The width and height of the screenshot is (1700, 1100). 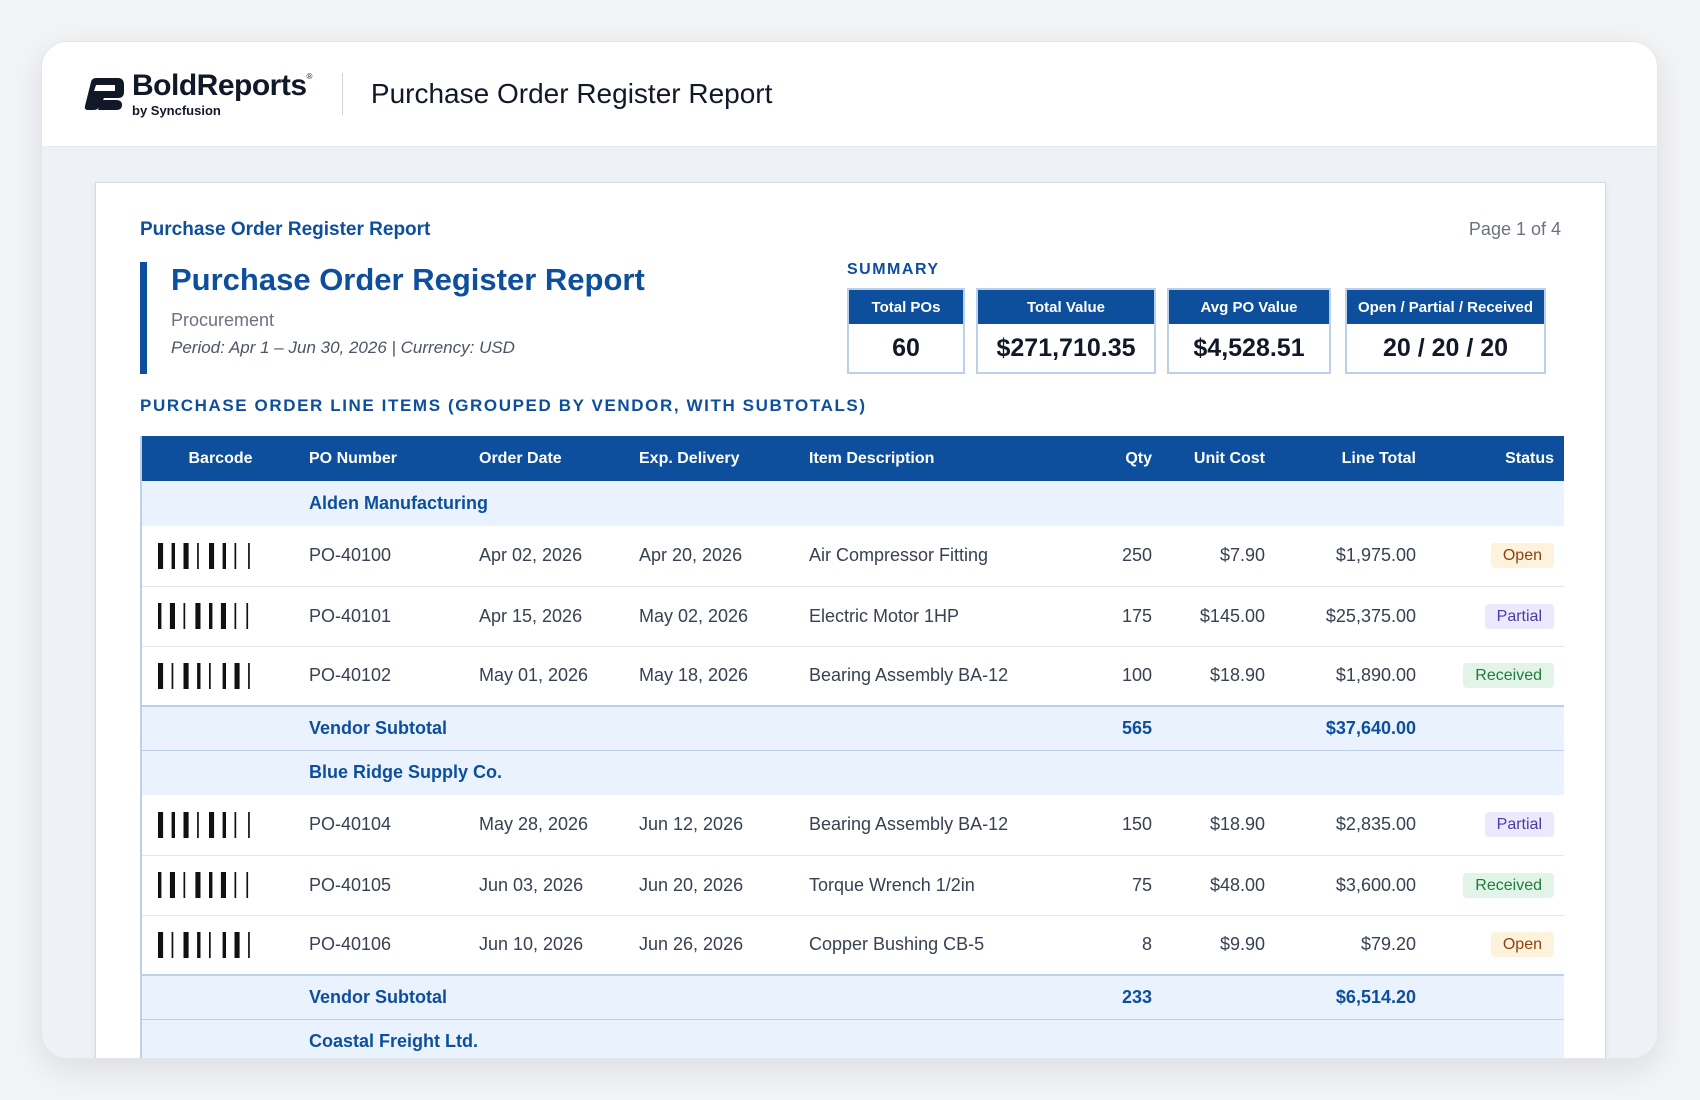 I want to click on bold-reports-logo-icon, so click(x=104, y=94).